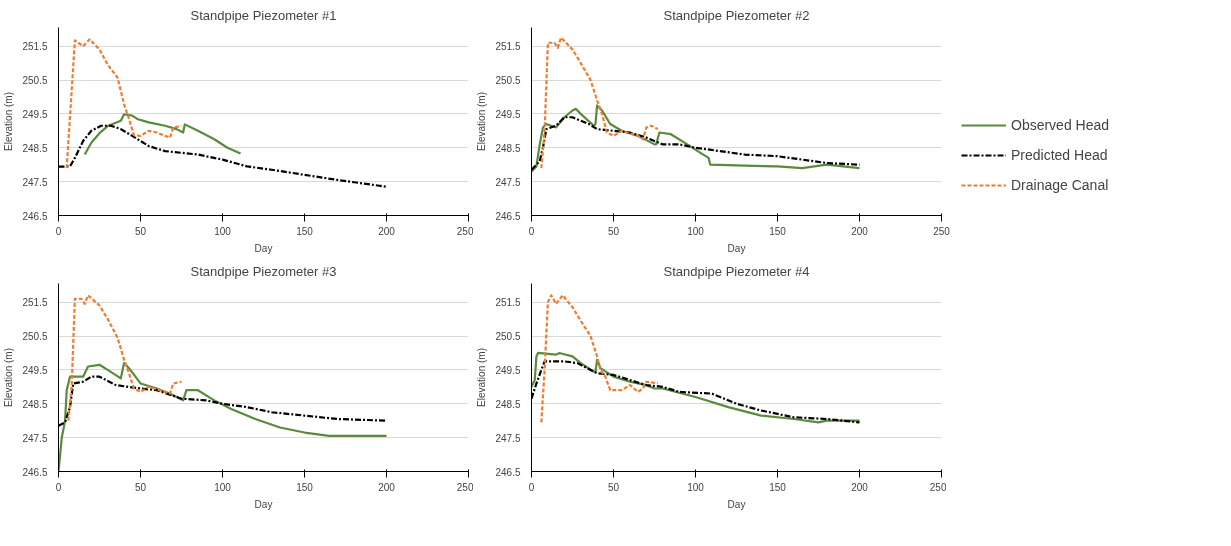 This screenshot has width=1231, height=546. What do you see at coordinates (263, 15) in the screenshot?
I see `chart-title: Standpipe Piezometer #1` at bounding box center [263, 15].